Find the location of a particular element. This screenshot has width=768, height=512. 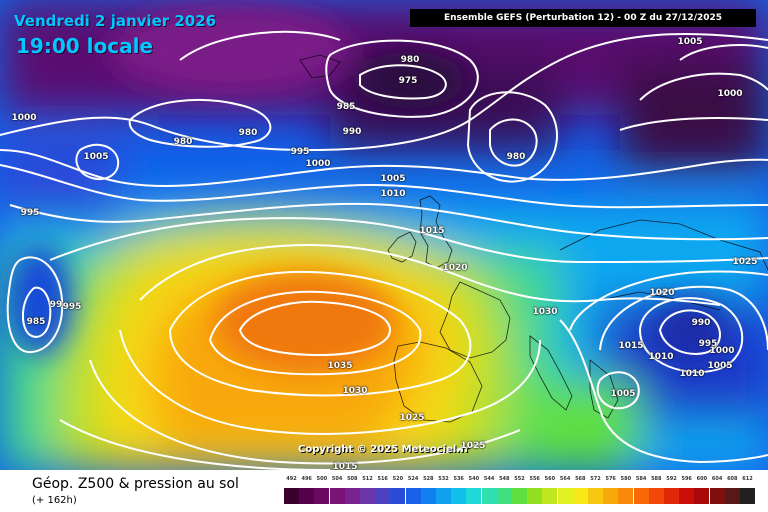

legend-tick-label: 528 is located at coordinates (428, 479).